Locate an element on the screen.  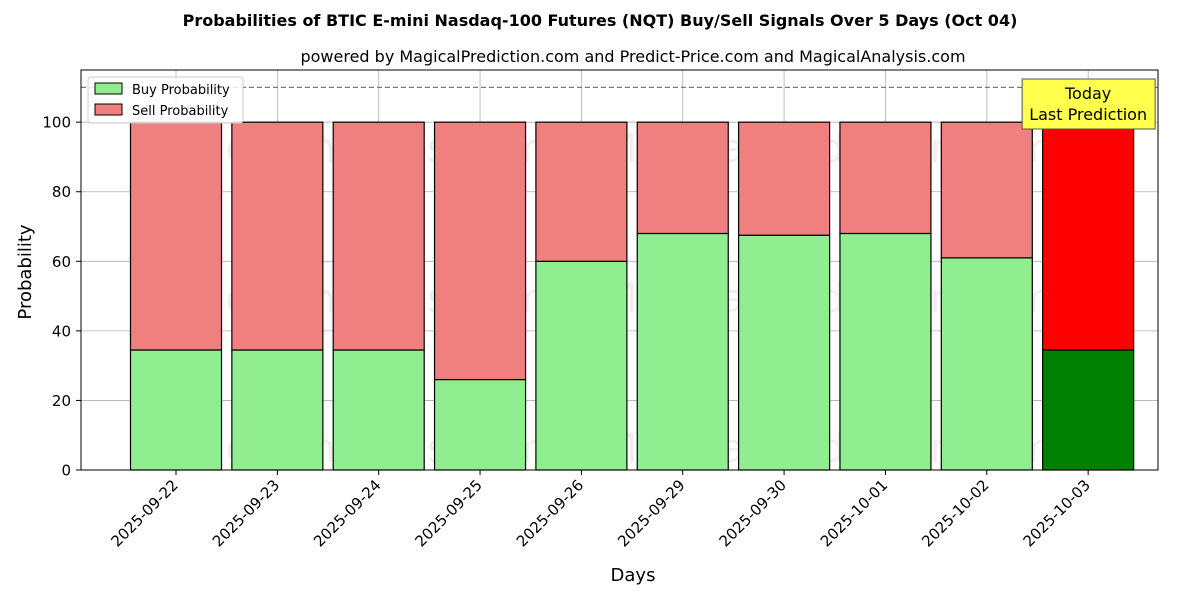
x-tick-label: 2025-10-02 is located at coordinates (955, 513).